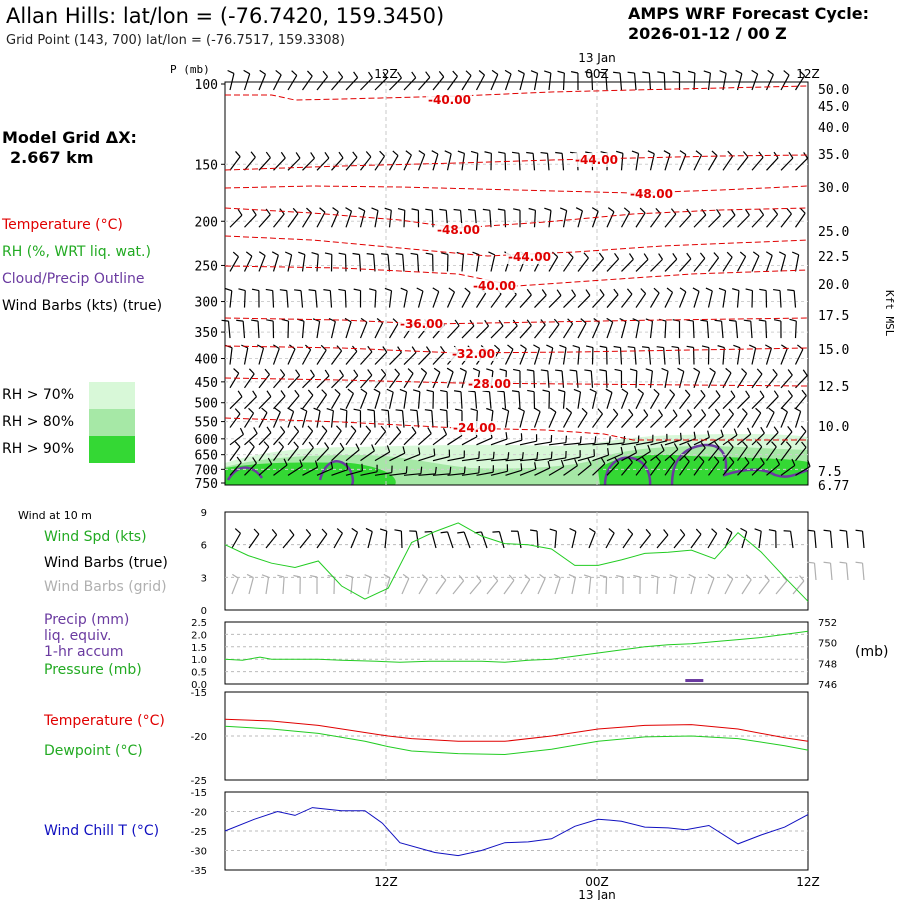 This screenshot has height=900, width=900. Describe the element at coordinates (516, 740) in the screenshot. I see `dewpoint-line` at that location.